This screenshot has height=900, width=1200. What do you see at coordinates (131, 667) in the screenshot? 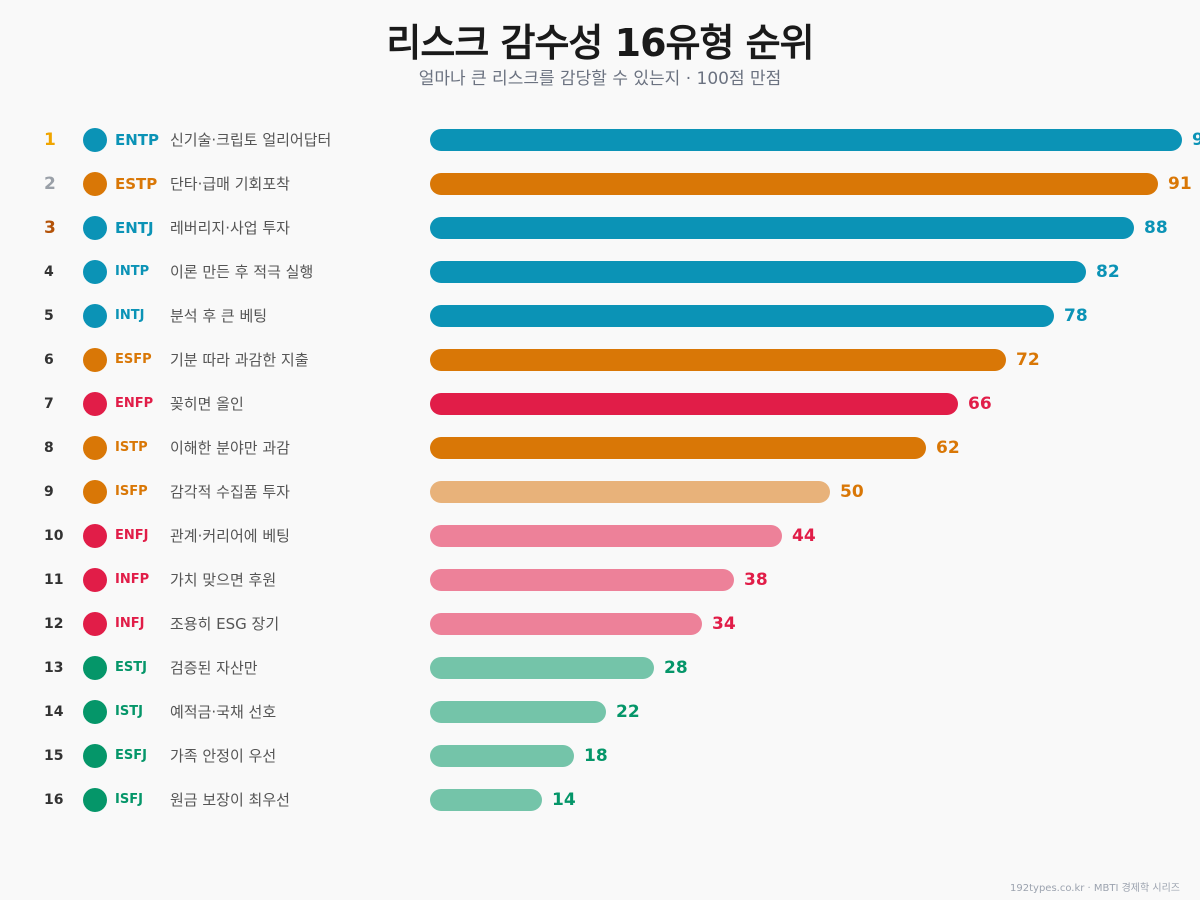
I see `type-label: ESTJ` at bounding box center [131, 667].